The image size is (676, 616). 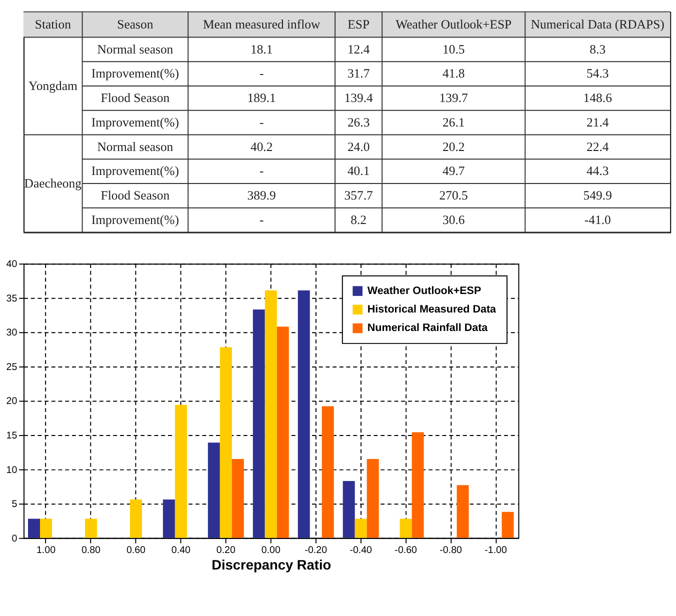 I want to click on text: 12.4, so click(x=358, y=49).